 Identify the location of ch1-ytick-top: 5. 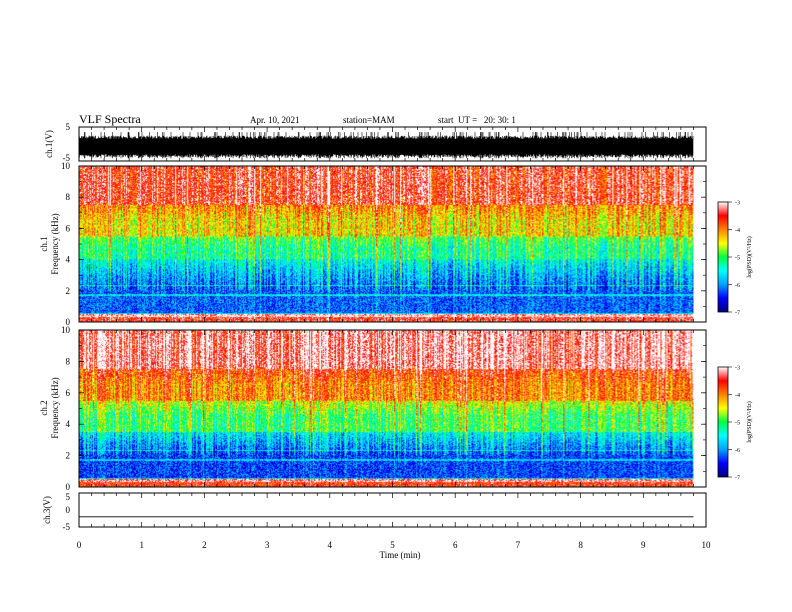
(68, 127).